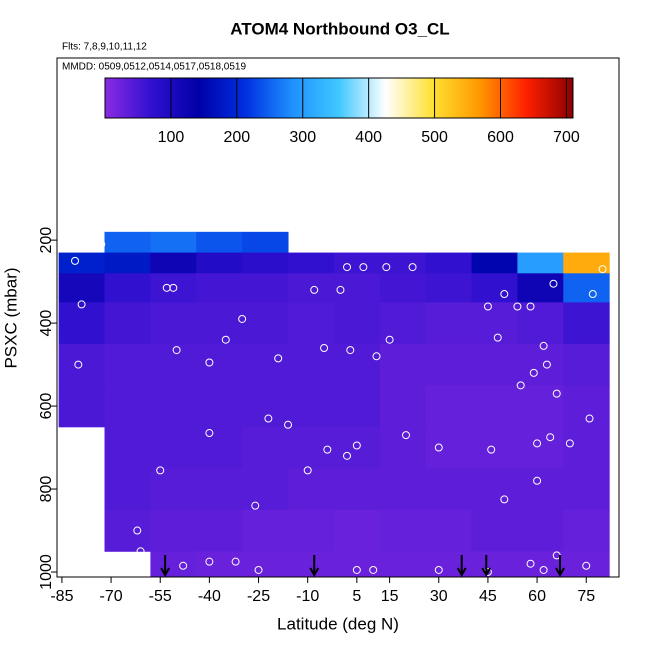  What do you see at coordinates (236, 137) in the screenshot?
I see `colorbar-tick-label: 200` at bounding box center [236, 137].